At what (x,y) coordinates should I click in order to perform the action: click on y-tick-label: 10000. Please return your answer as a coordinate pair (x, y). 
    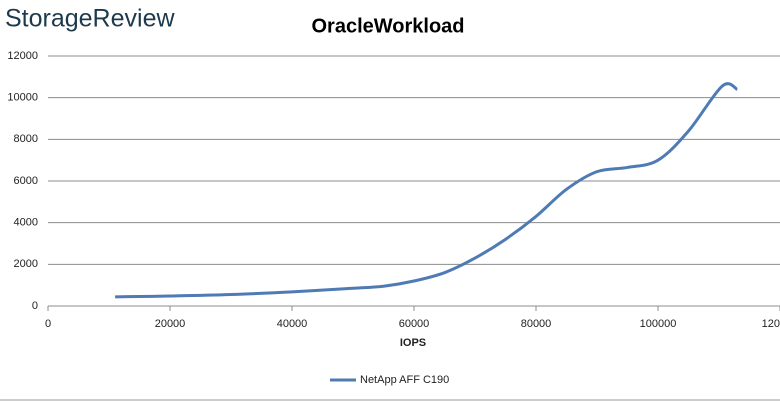
    Looking at the image, I should click on (22, 98).